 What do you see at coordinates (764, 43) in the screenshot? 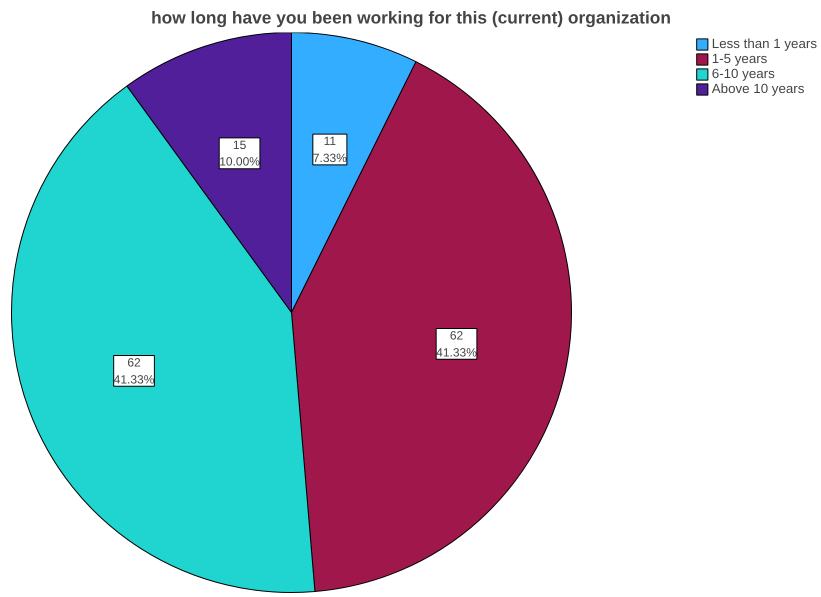
I see `legend-label: Less than 1 years` at bounding box center [764, 43].